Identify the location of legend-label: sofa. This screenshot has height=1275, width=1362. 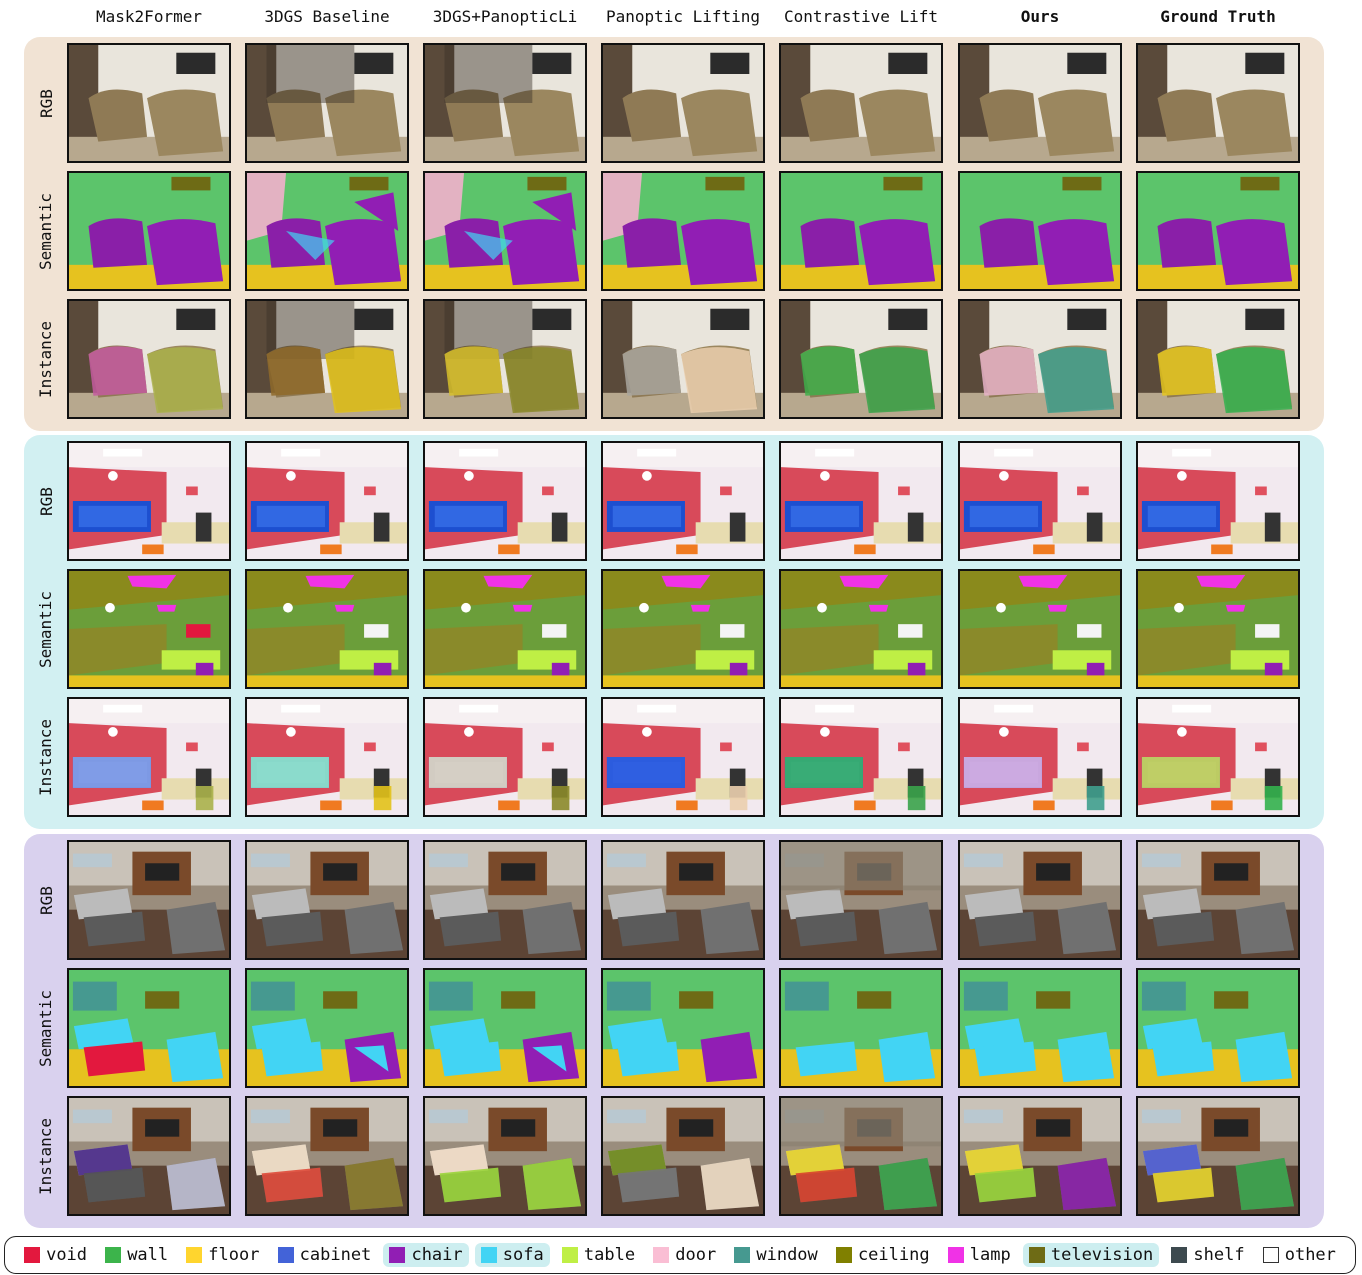
(523, 1255).